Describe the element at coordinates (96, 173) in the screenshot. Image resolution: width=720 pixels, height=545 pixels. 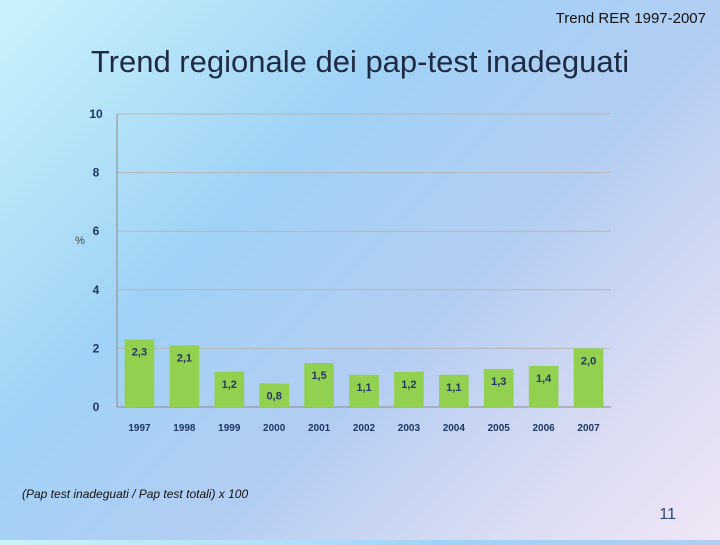
I see `y-tick-label: 8` at that location.